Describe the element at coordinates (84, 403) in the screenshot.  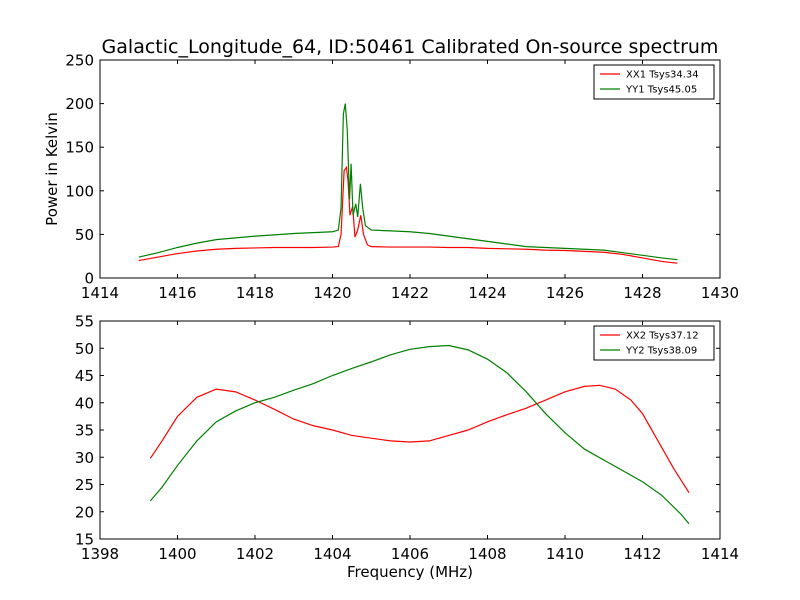
I see `y-tick-label: 40` at that location.